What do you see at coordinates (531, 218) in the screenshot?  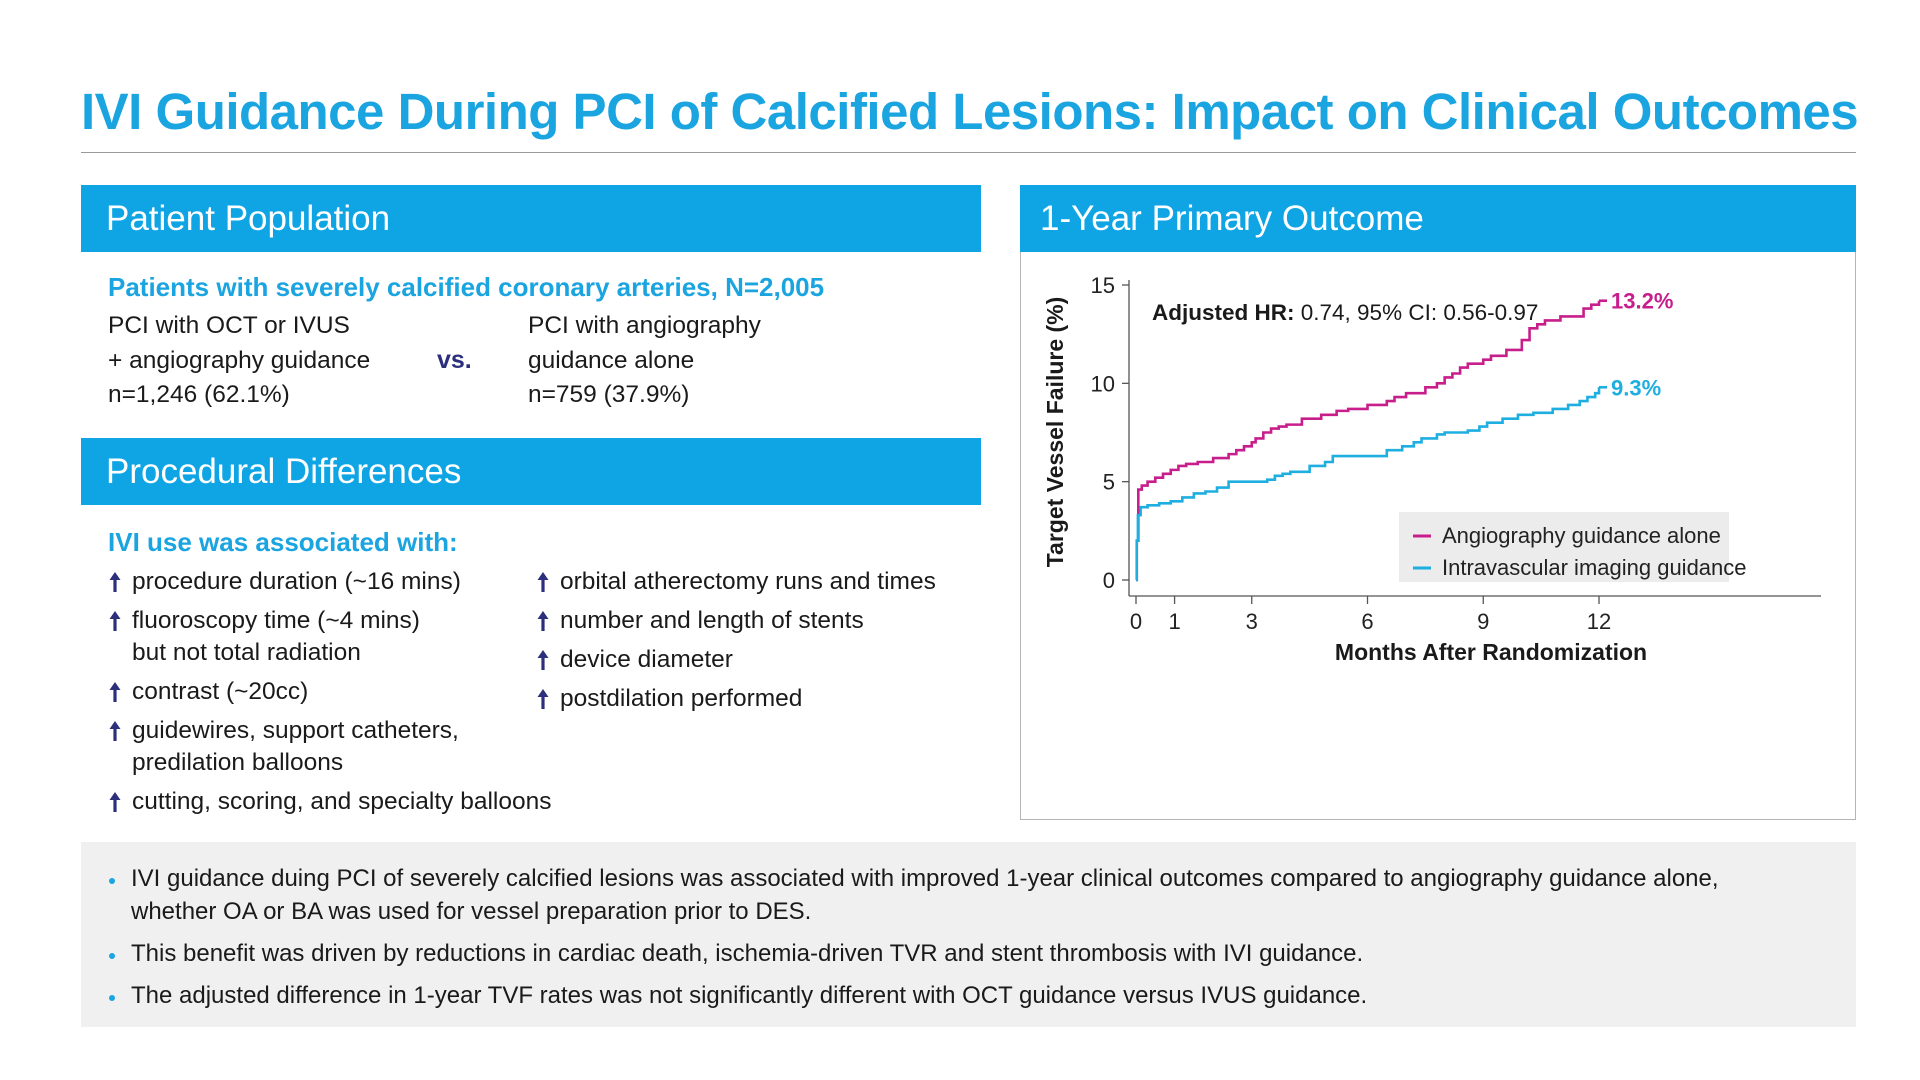 I see `patient-population-header: Patient Population` at bounding box center [531, 218].